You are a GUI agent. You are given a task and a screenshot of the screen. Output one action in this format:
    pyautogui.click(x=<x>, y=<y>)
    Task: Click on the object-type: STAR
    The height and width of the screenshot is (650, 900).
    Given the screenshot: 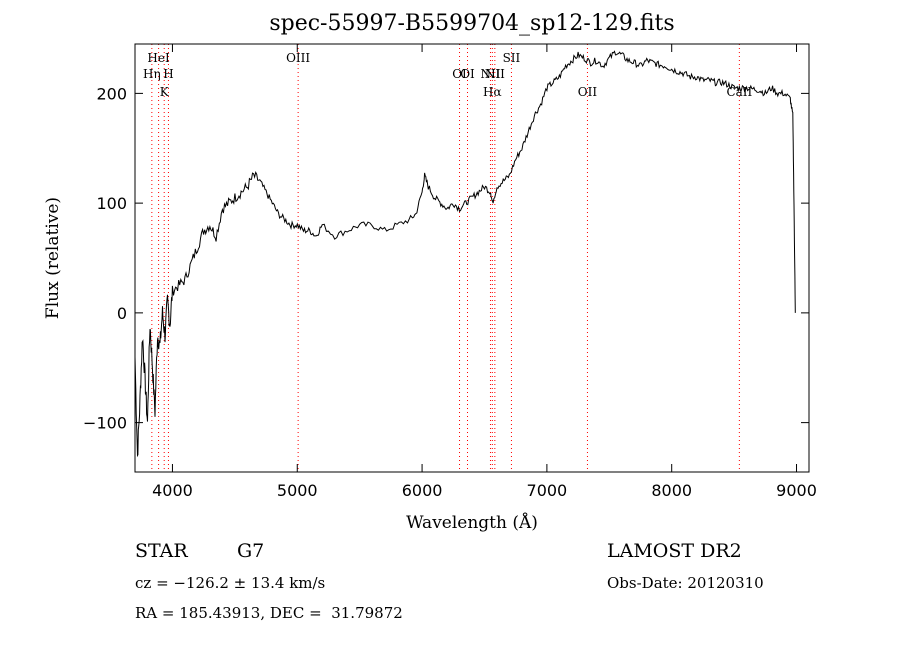 What is the action you would take?
    pyautogui.click(x=161, y=551)
    